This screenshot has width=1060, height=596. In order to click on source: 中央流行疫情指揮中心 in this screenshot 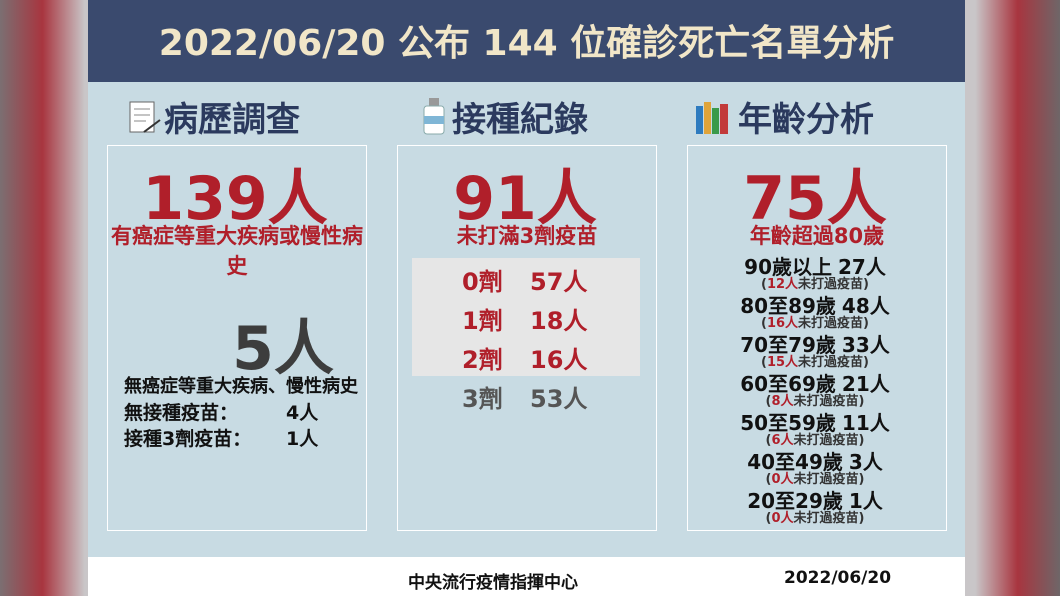, I will do `click(493, 583)`.